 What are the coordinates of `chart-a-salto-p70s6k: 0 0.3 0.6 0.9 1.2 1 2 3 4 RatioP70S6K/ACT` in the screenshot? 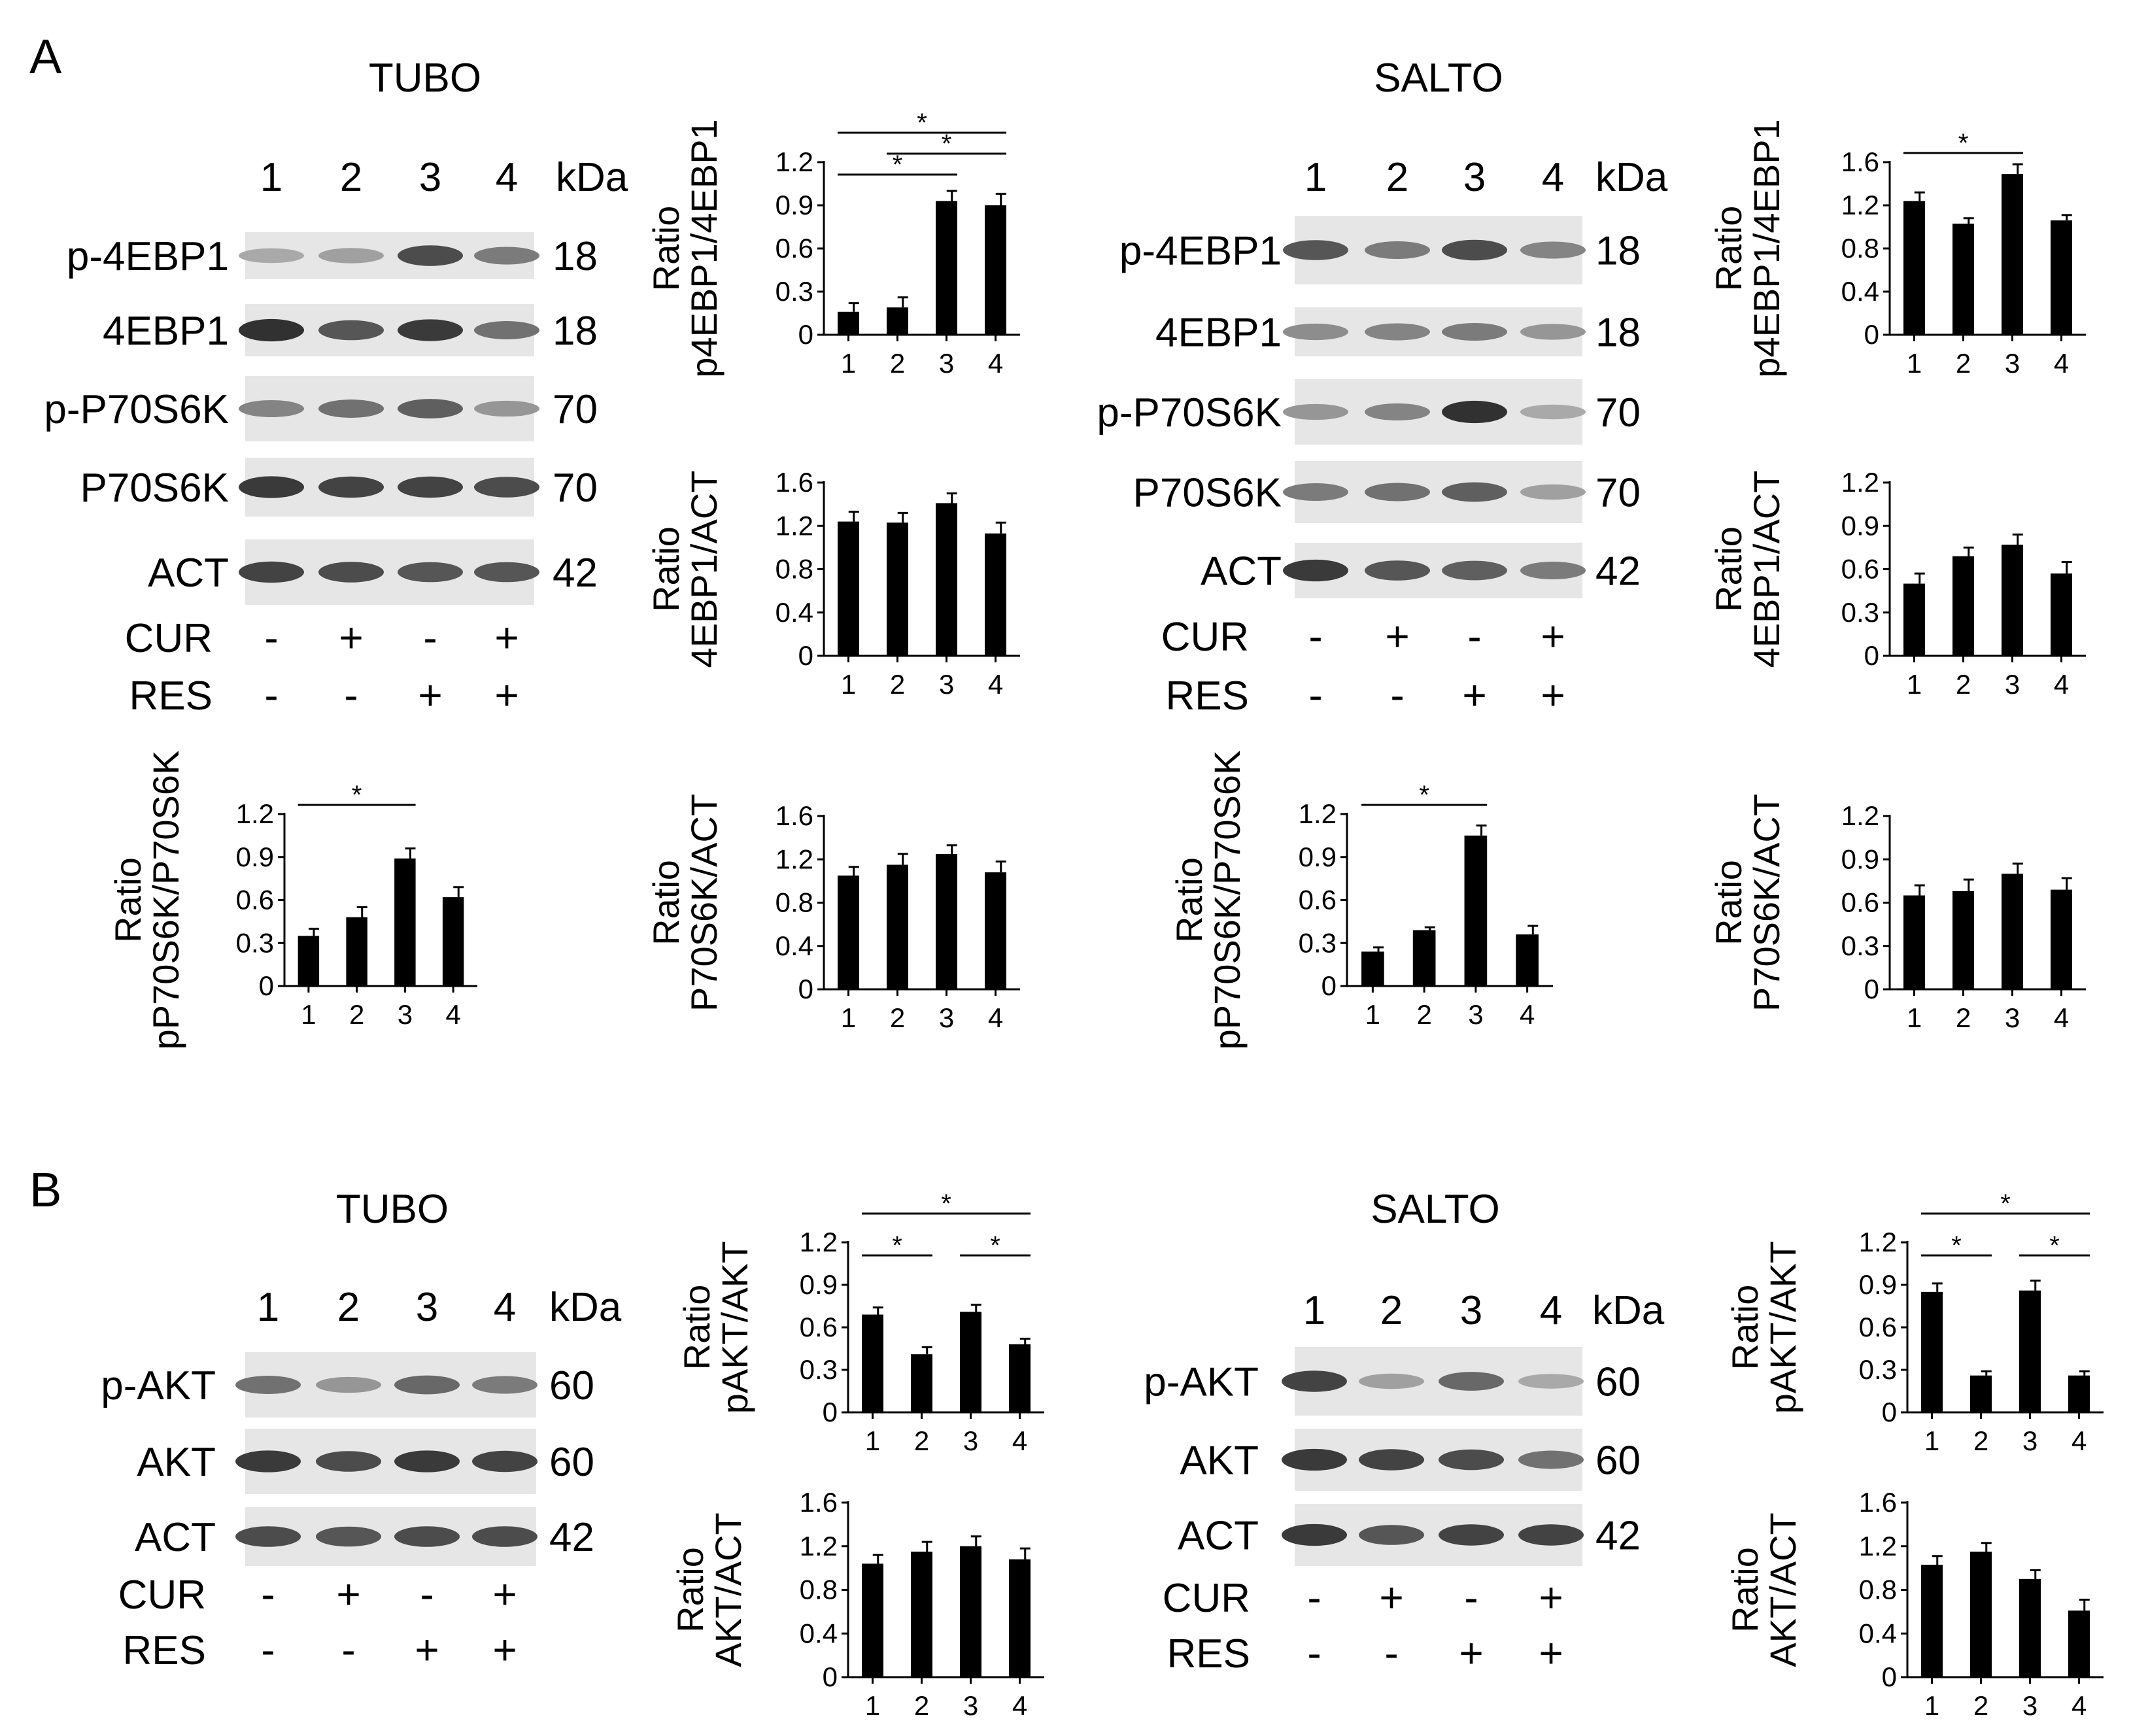 It's located at (1897, 913).